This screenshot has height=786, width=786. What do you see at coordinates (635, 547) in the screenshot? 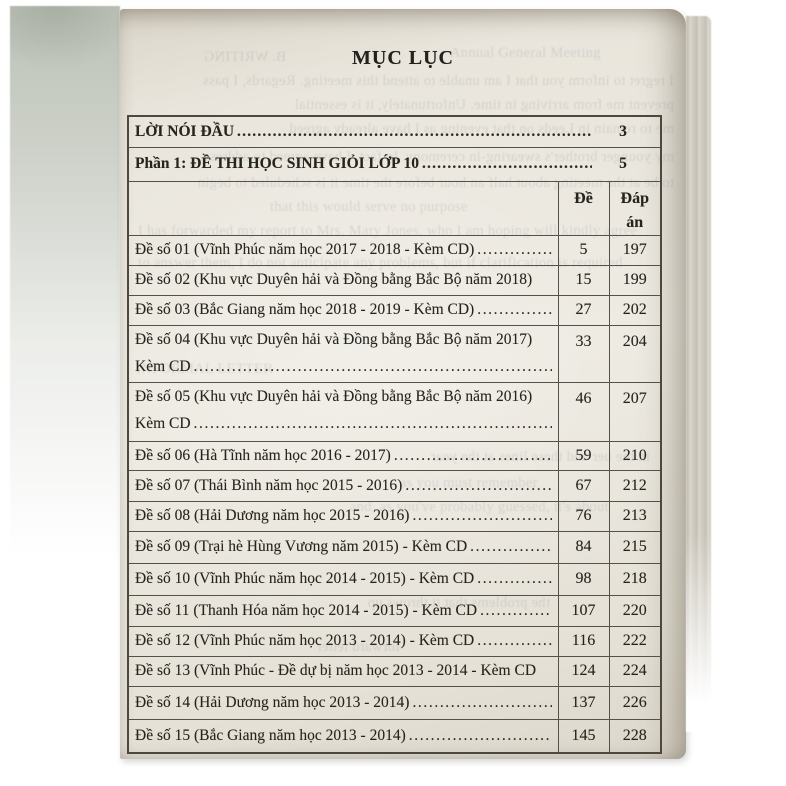
I see `toc-answer-page: 215` at bounding box center [635, 547].